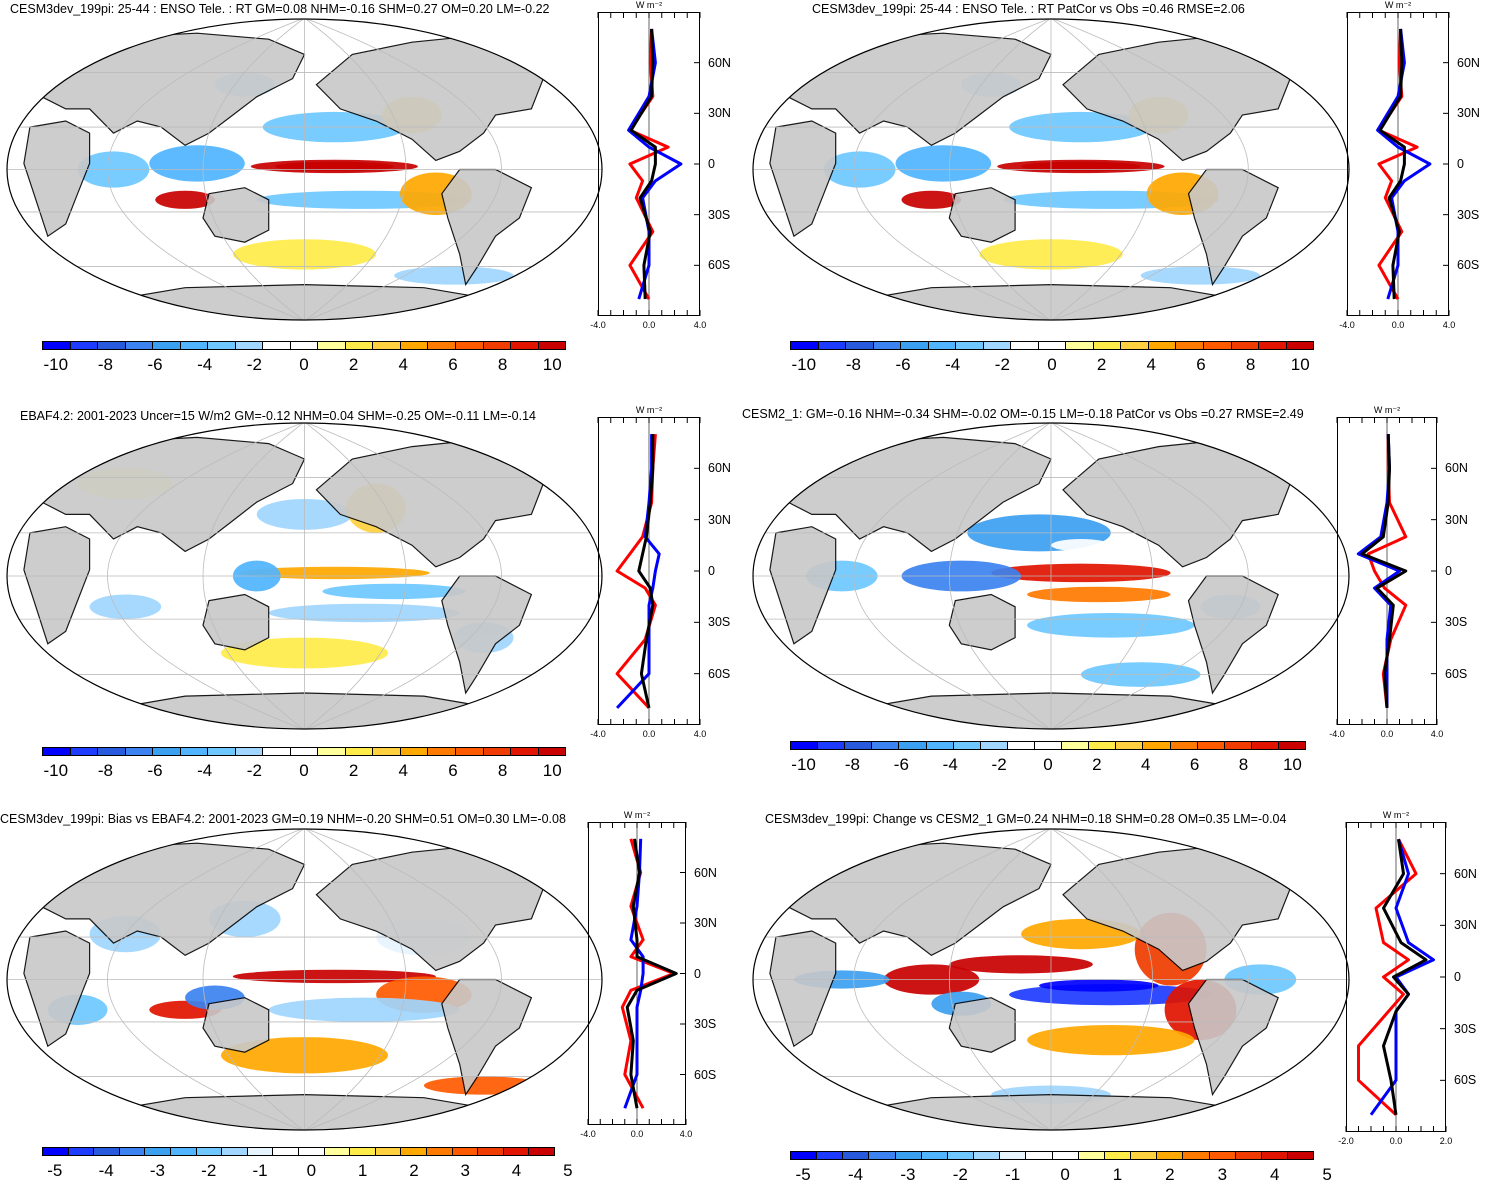 The height and width of the screenshot is (1185, 1490). Describe the element at coordinates (803, 1174) in the screenshot. I see `colorbar-tick-label: -5` at that location.